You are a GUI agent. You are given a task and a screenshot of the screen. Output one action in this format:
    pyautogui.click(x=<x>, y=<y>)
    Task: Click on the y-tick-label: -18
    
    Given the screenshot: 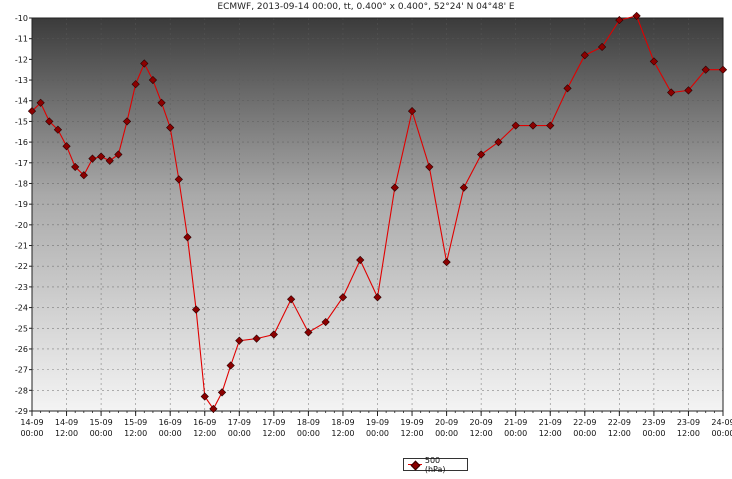 What is the action you would take?
    pyautogui.click(x=21, y=183)
    